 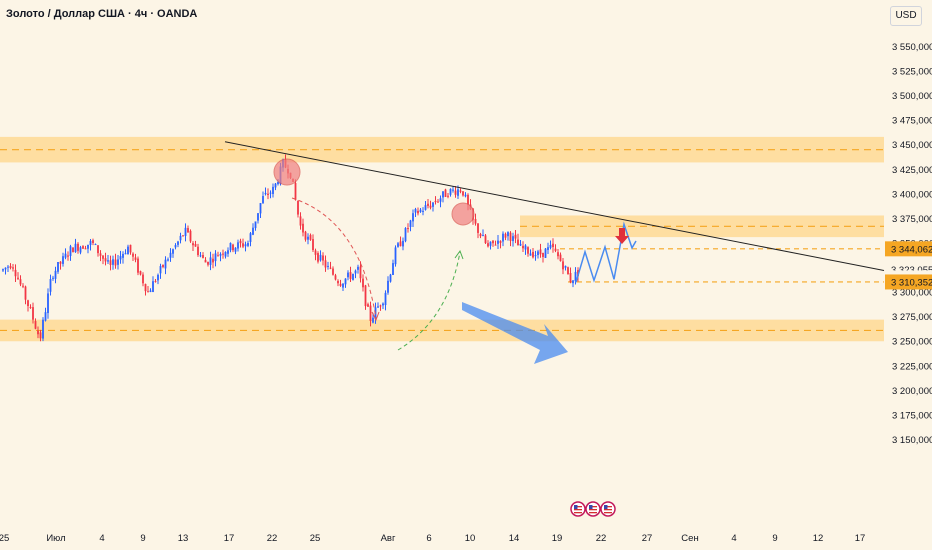 I want to click on symbol-title: Золото / Доллар США · 4ч · OANDA, so click(x=102, y=14).